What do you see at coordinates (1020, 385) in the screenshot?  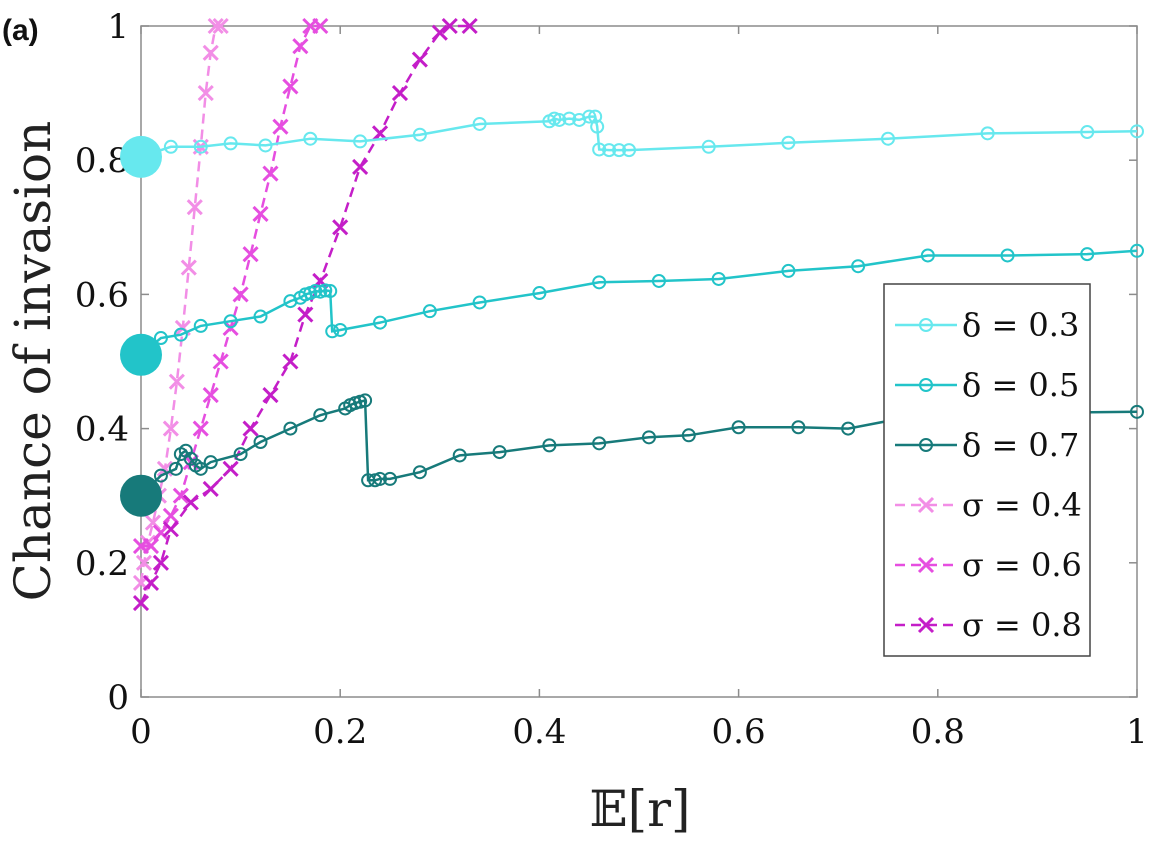 I see `legend-label: δ = 0.5` at bounding box center [1020, 385].